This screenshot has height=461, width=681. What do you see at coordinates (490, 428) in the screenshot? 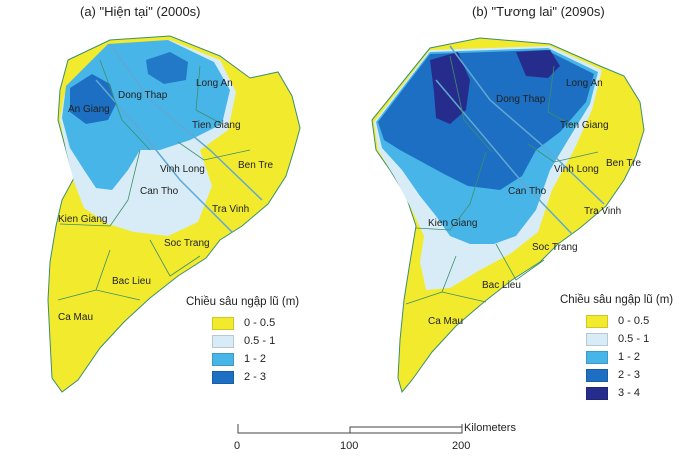
I see `scale-unit-label: Kilometers` at bounding box center [490, 428].